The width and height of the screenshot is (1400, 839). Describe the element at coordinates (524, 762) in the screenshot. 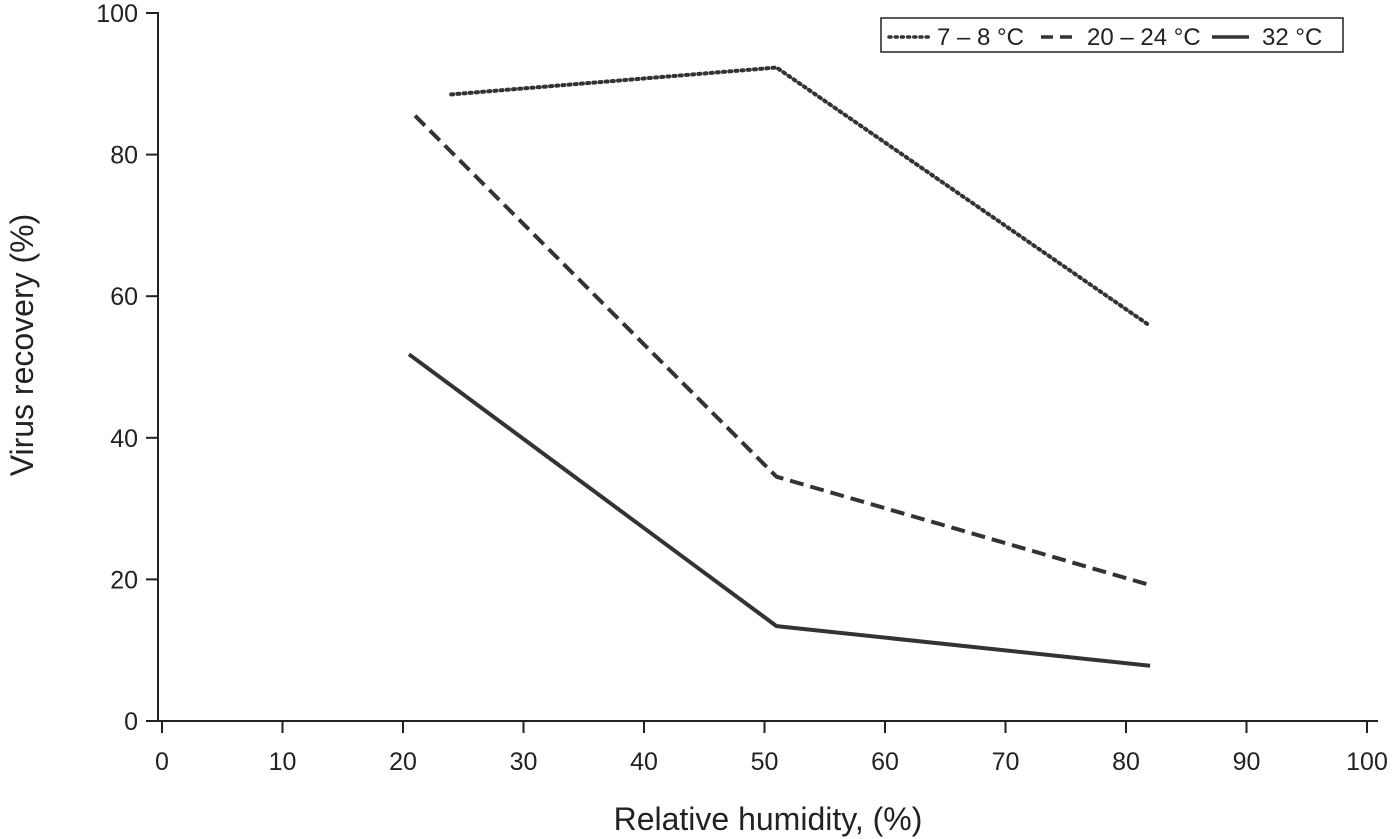

I see `x-tick-label: 30` at that location.